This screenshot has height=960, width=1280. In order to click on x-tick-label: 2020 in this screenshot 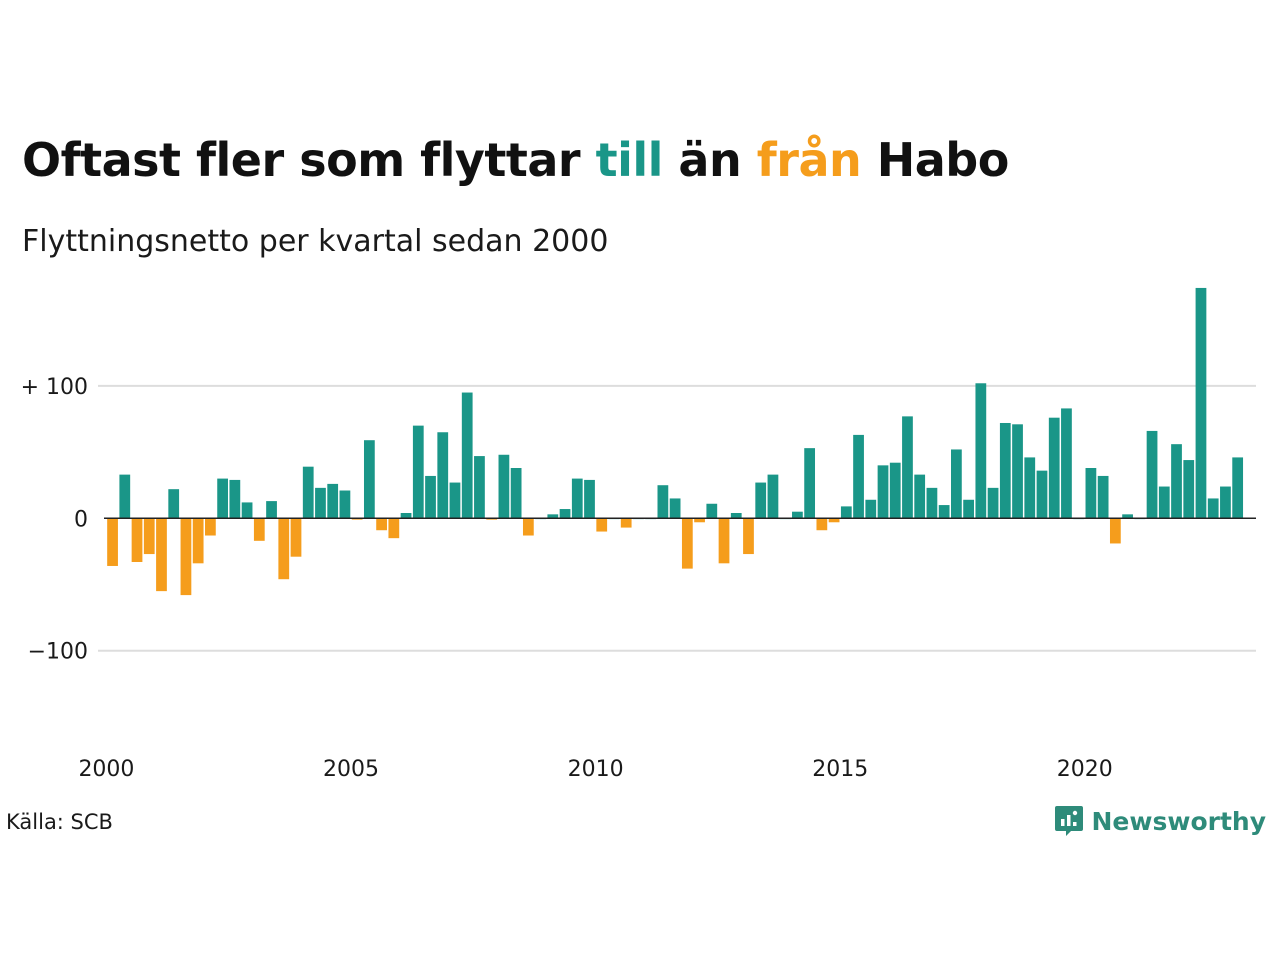, I will do `click(1085, 769)`.